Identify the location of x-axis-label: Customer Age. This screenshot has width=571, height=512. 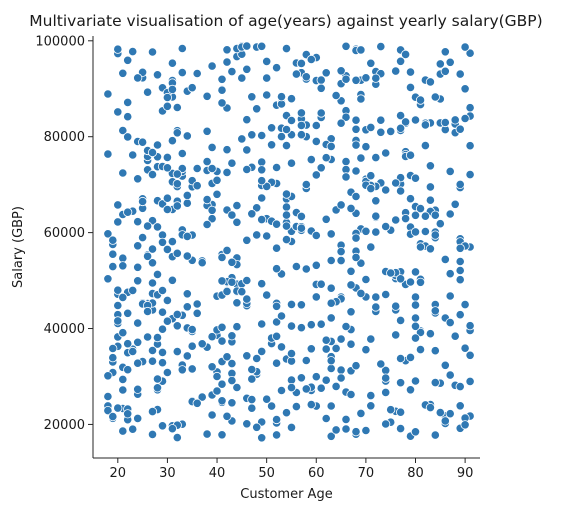
(286, 494).